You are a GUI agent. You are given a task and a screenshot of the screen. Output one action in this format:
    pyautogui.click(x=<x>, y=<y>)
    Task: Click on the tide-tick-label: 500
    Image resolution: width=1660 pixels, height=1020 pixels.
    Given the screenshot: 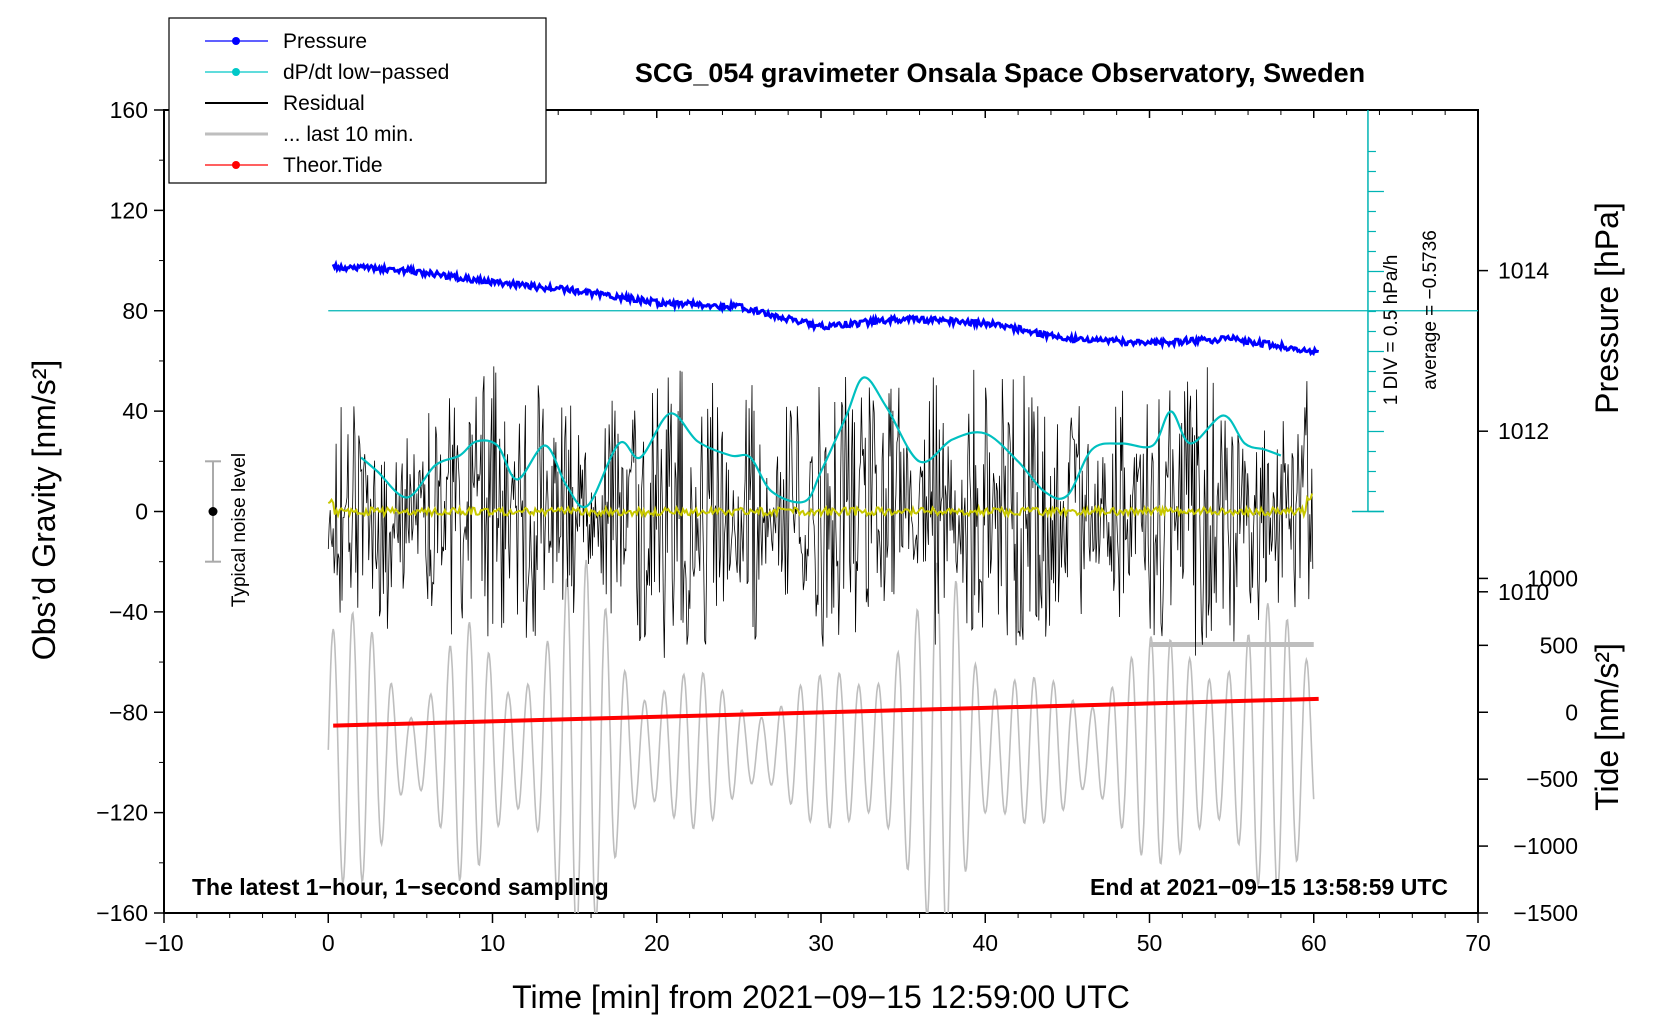 What is the action you would take?
    pyautogui.click(x=1559, y=645)
    